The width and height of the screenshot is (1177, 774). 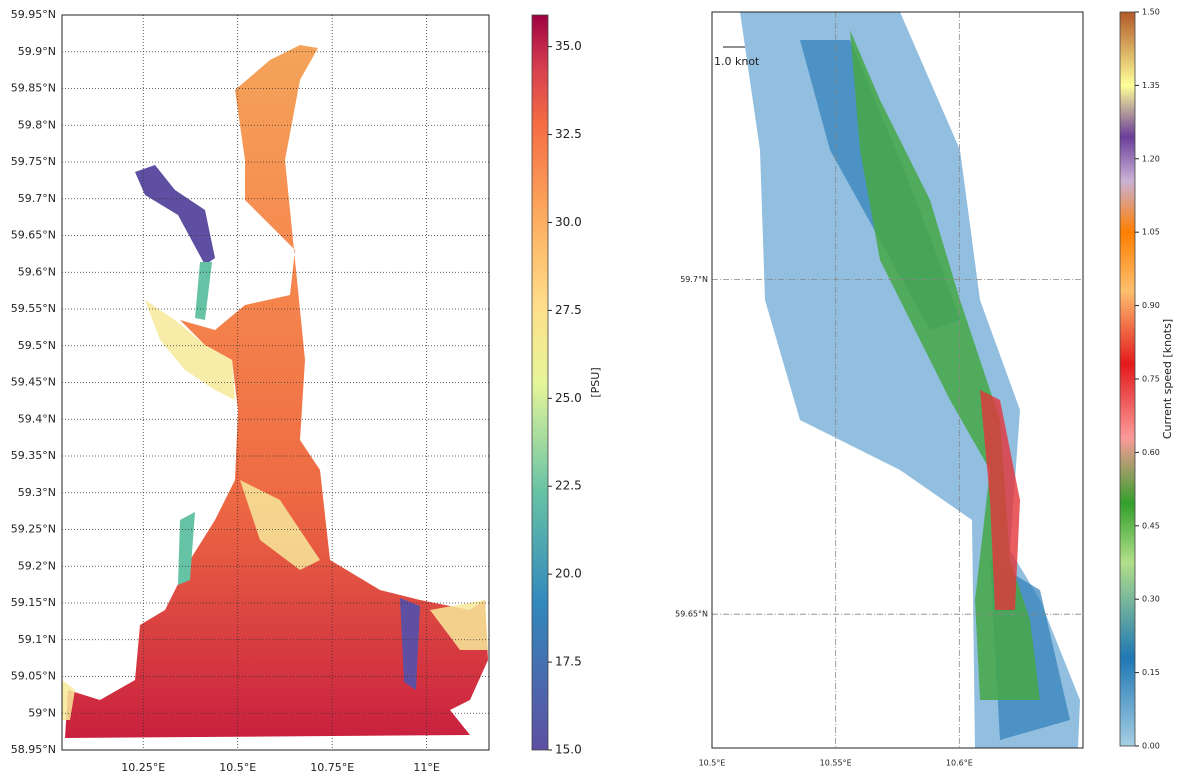 What do you see at coordinates (568, 310) in the screenshot?
I see `colorbar-tick-label: 27.5` at bounding box center [568, 310].